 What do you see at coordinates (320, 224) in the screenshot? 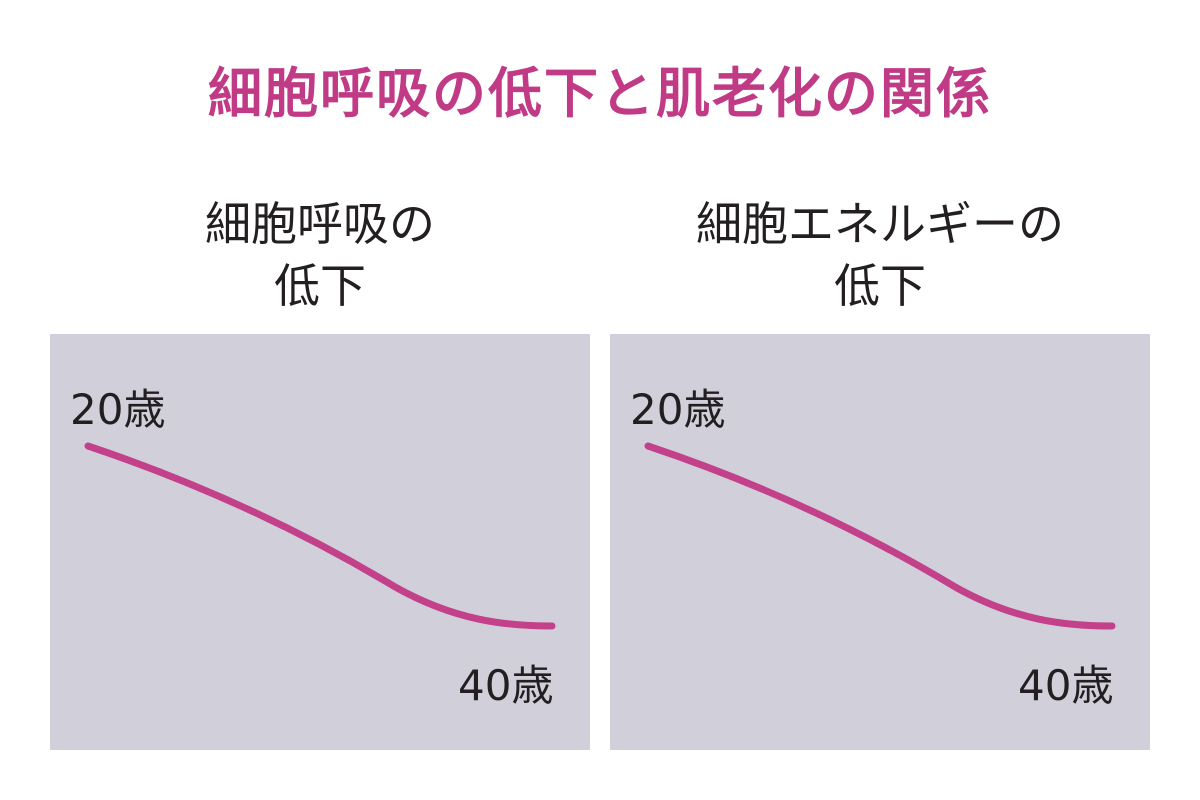
I see `panel-title-line-1: 細胞呼吸の` at bounding box center [320, 224].